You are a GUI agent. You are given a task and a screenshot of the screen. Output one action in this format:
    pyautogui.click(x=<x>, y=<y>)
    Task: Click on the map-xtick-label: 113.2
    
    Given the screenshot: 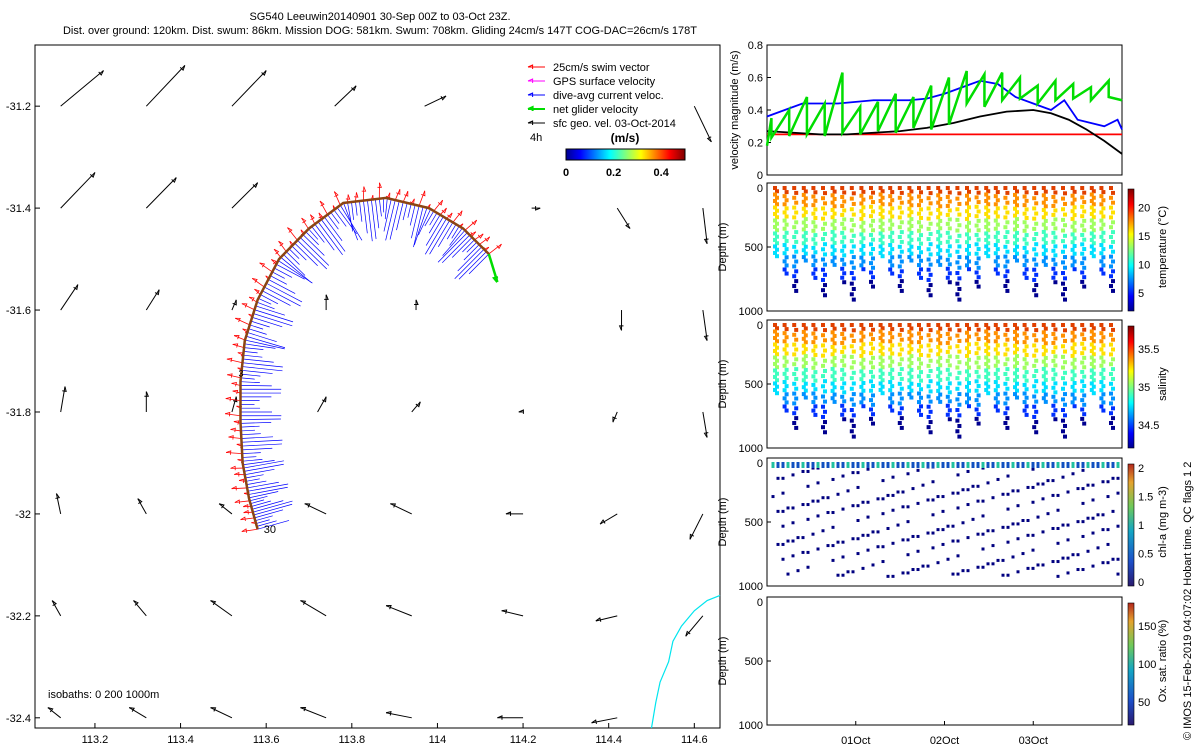 What is the action you would take?
    pyautogui.click(x=95, y=740)
    